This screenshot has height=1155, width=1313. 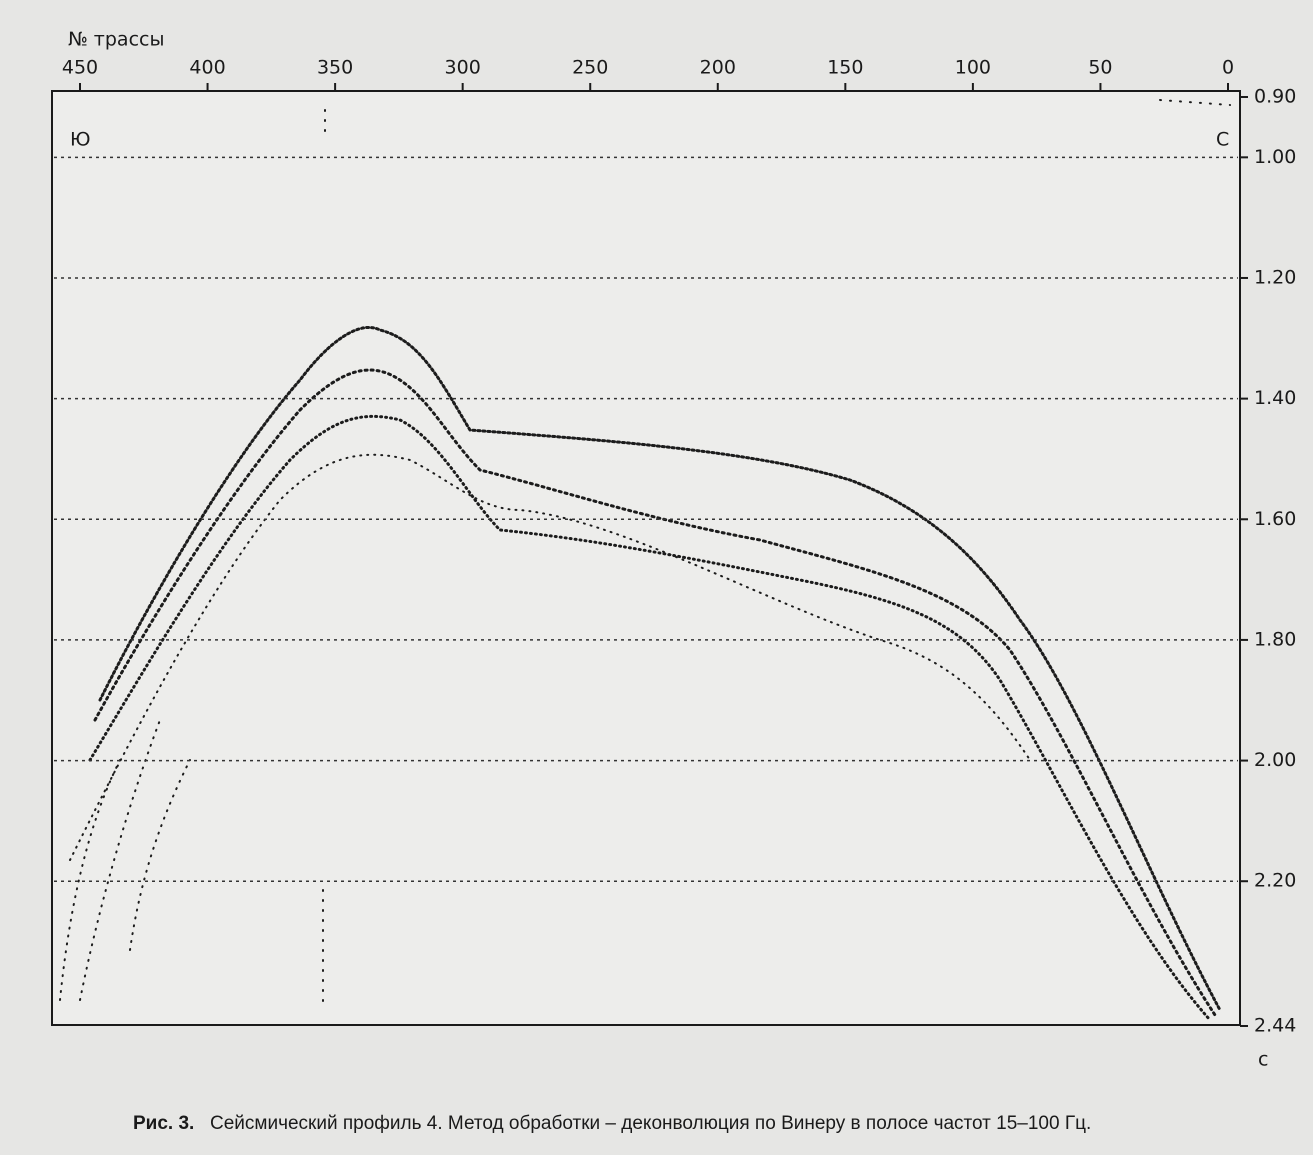 What do you see at coordinates (973, 68) in the screenshot?
I see `x-tick-label: 100` at bounding box center [973, 68].